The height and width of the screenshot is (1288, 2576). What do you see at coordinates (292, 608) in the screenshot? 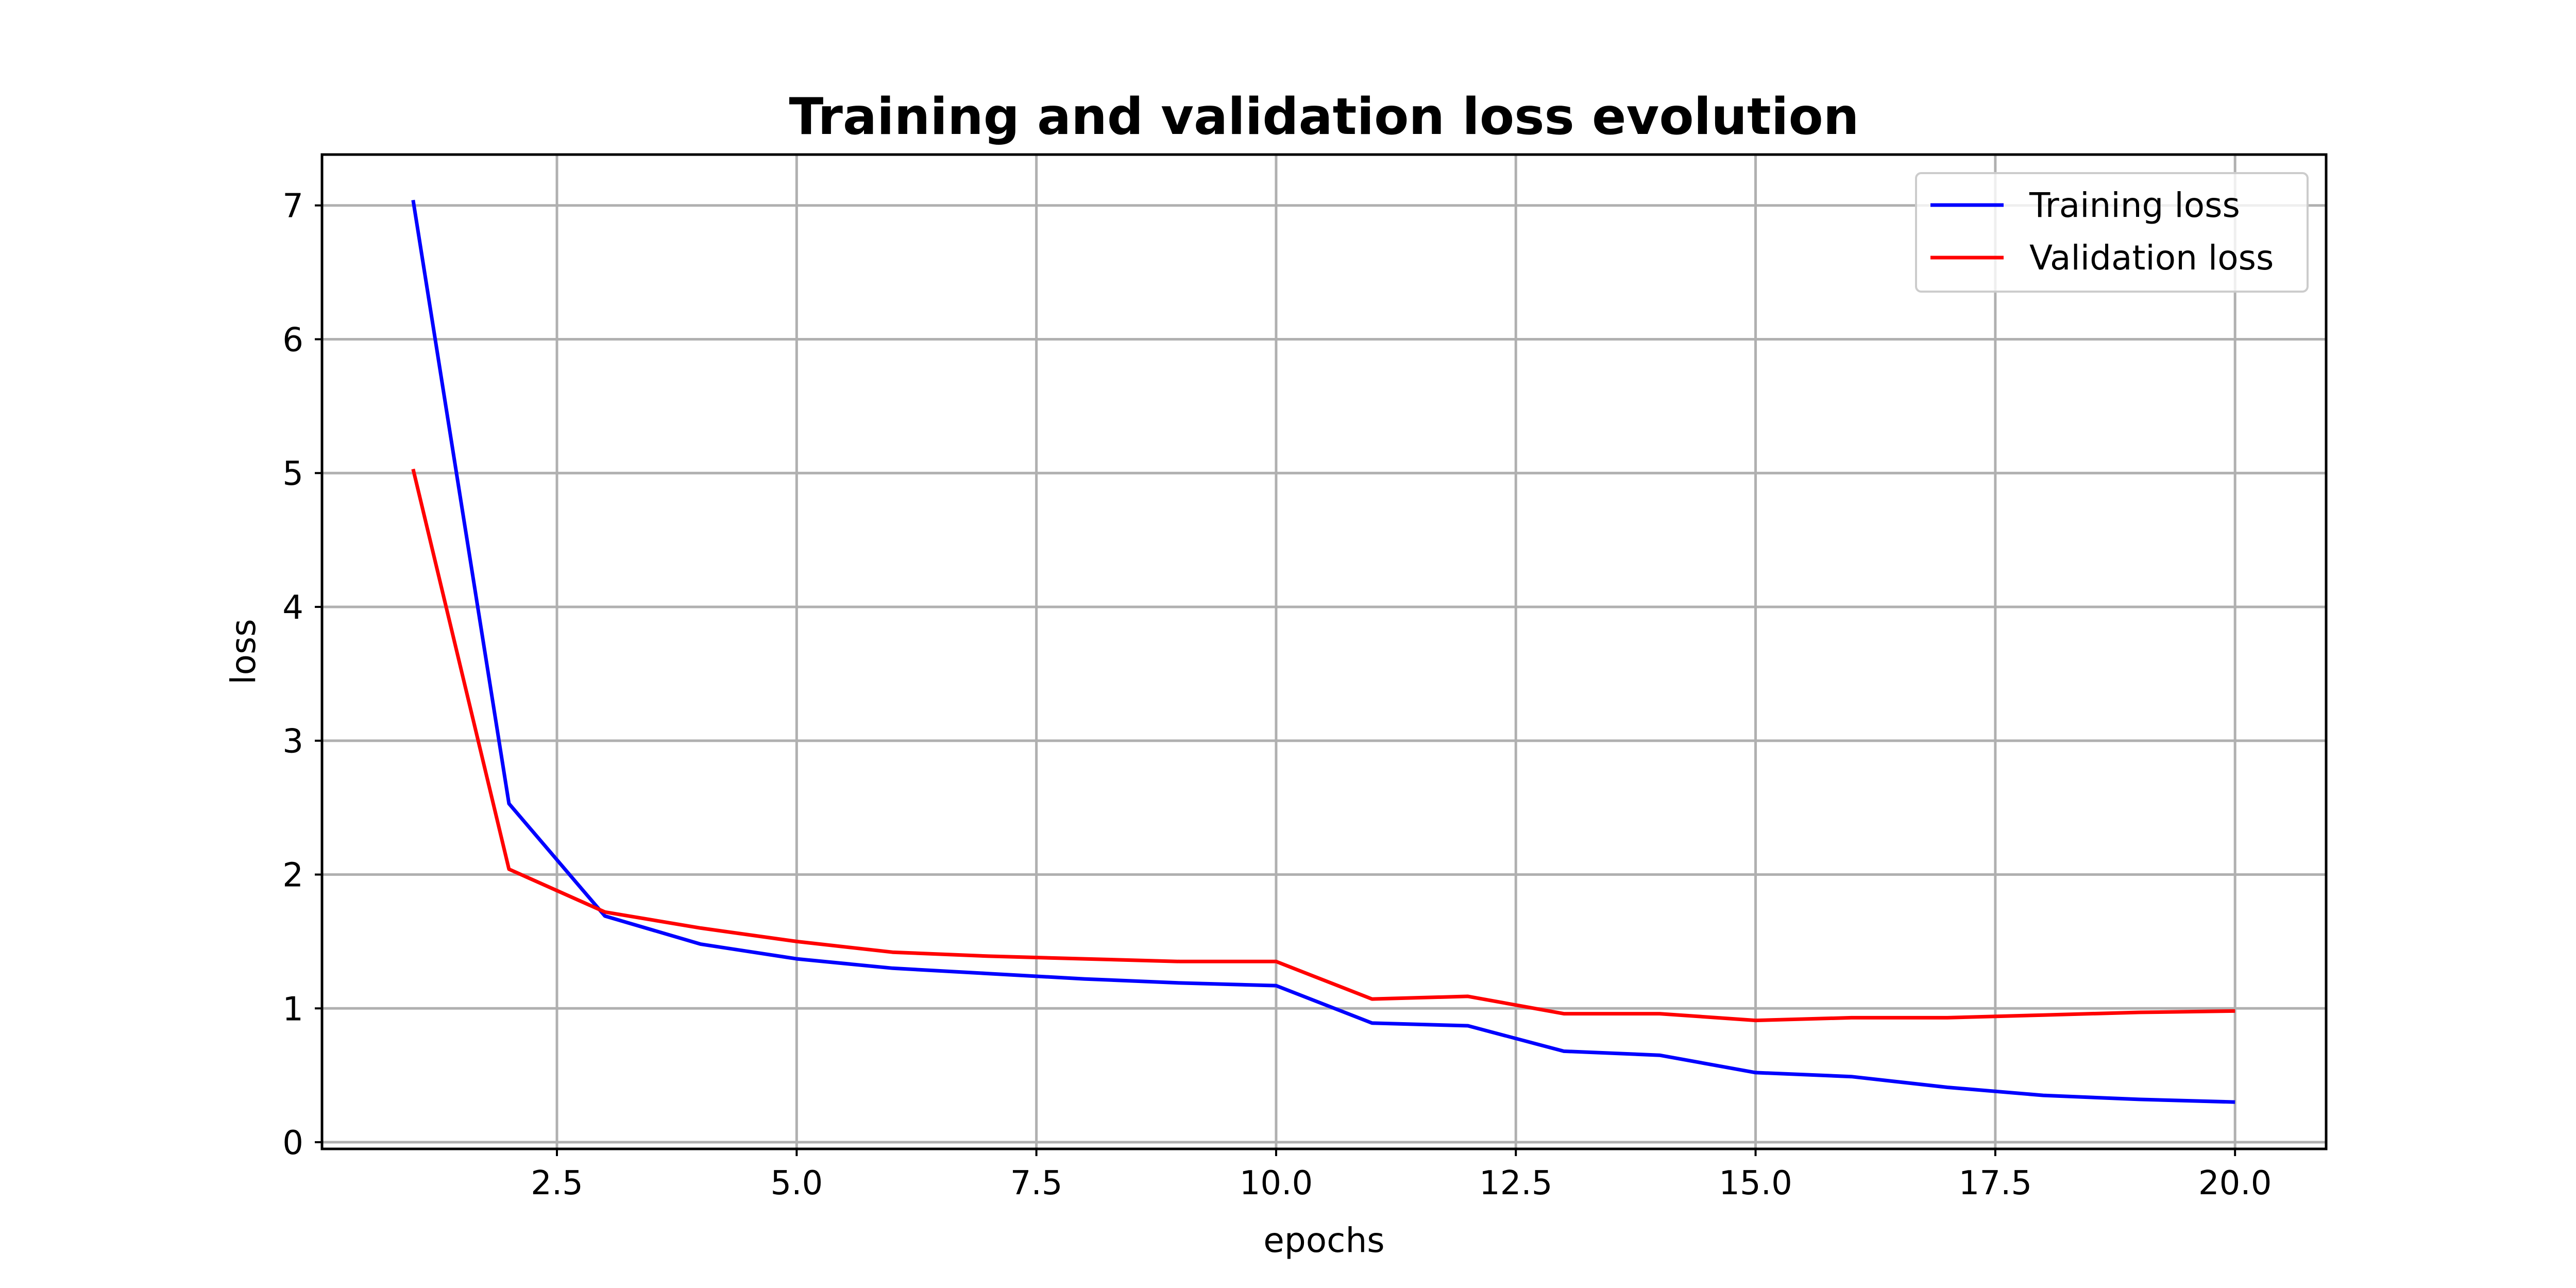
I see `y-tick-label: 4` at bounding box center [292, 608].